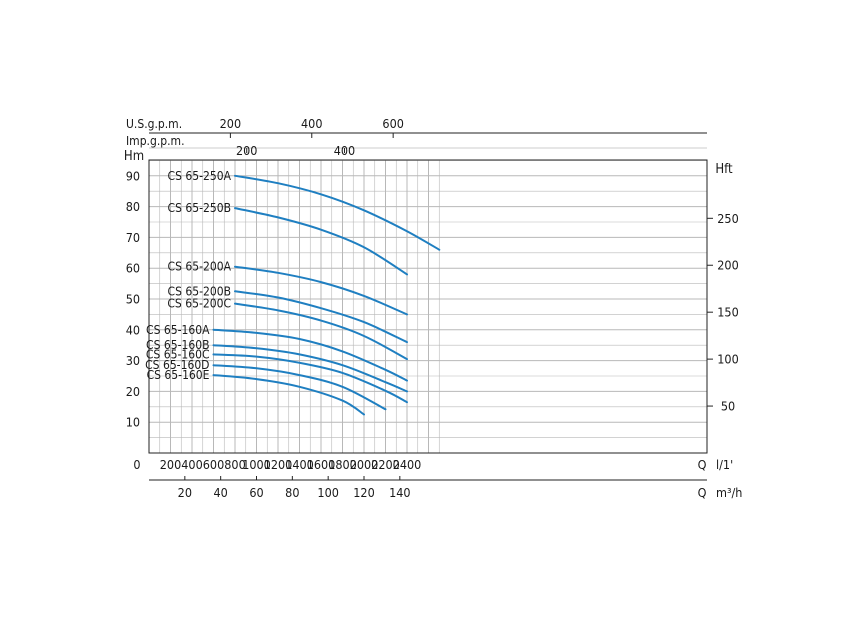  I want to click on curve-cs-65-160c, so click(310, 378).